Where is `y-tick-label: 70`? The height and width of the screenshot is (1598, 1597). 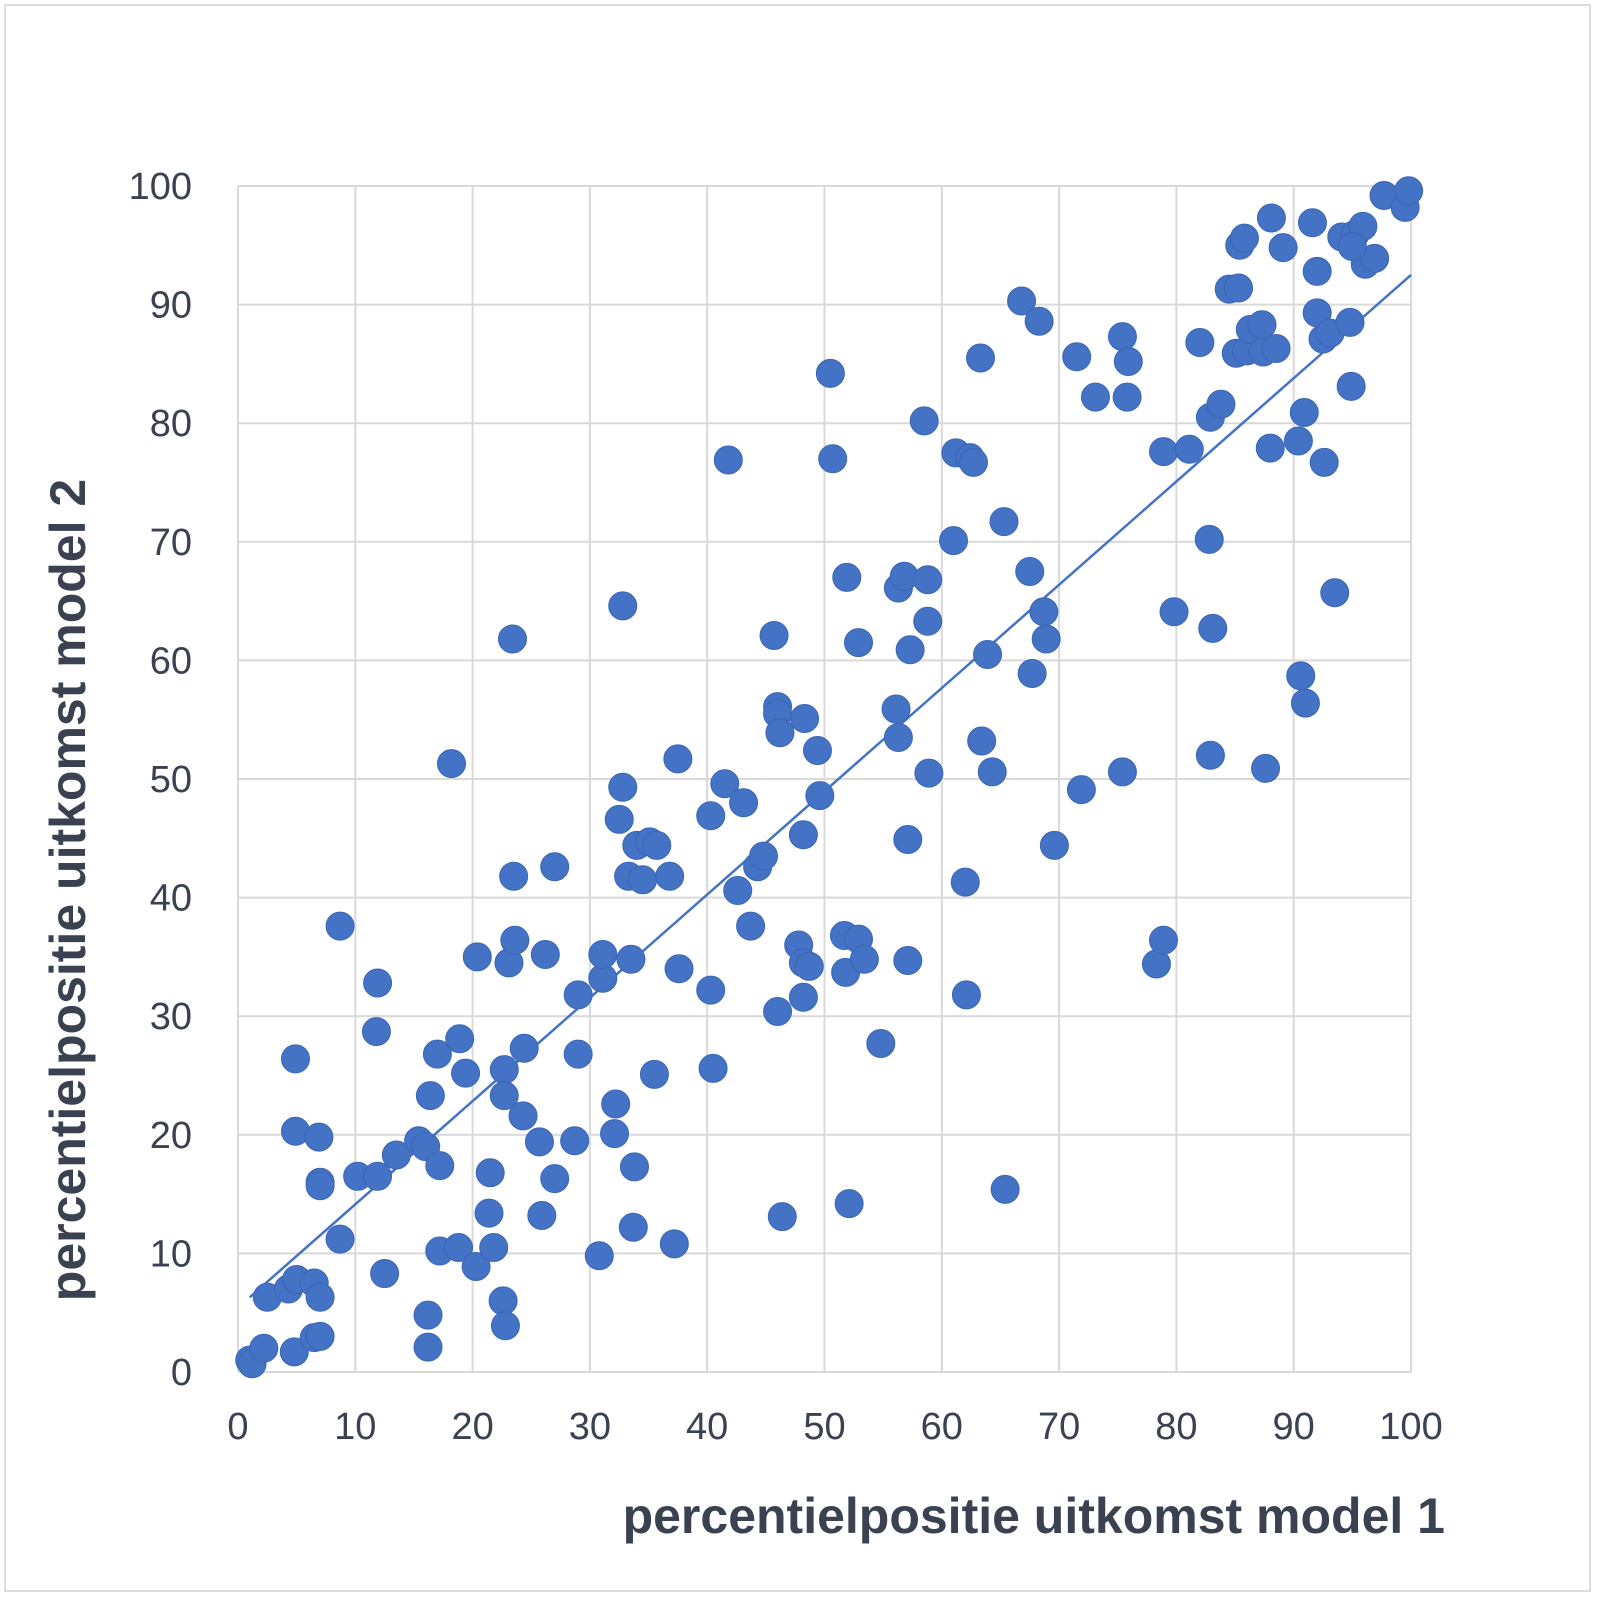
y-tick-label: 70 is located at coordinates (171, 543).